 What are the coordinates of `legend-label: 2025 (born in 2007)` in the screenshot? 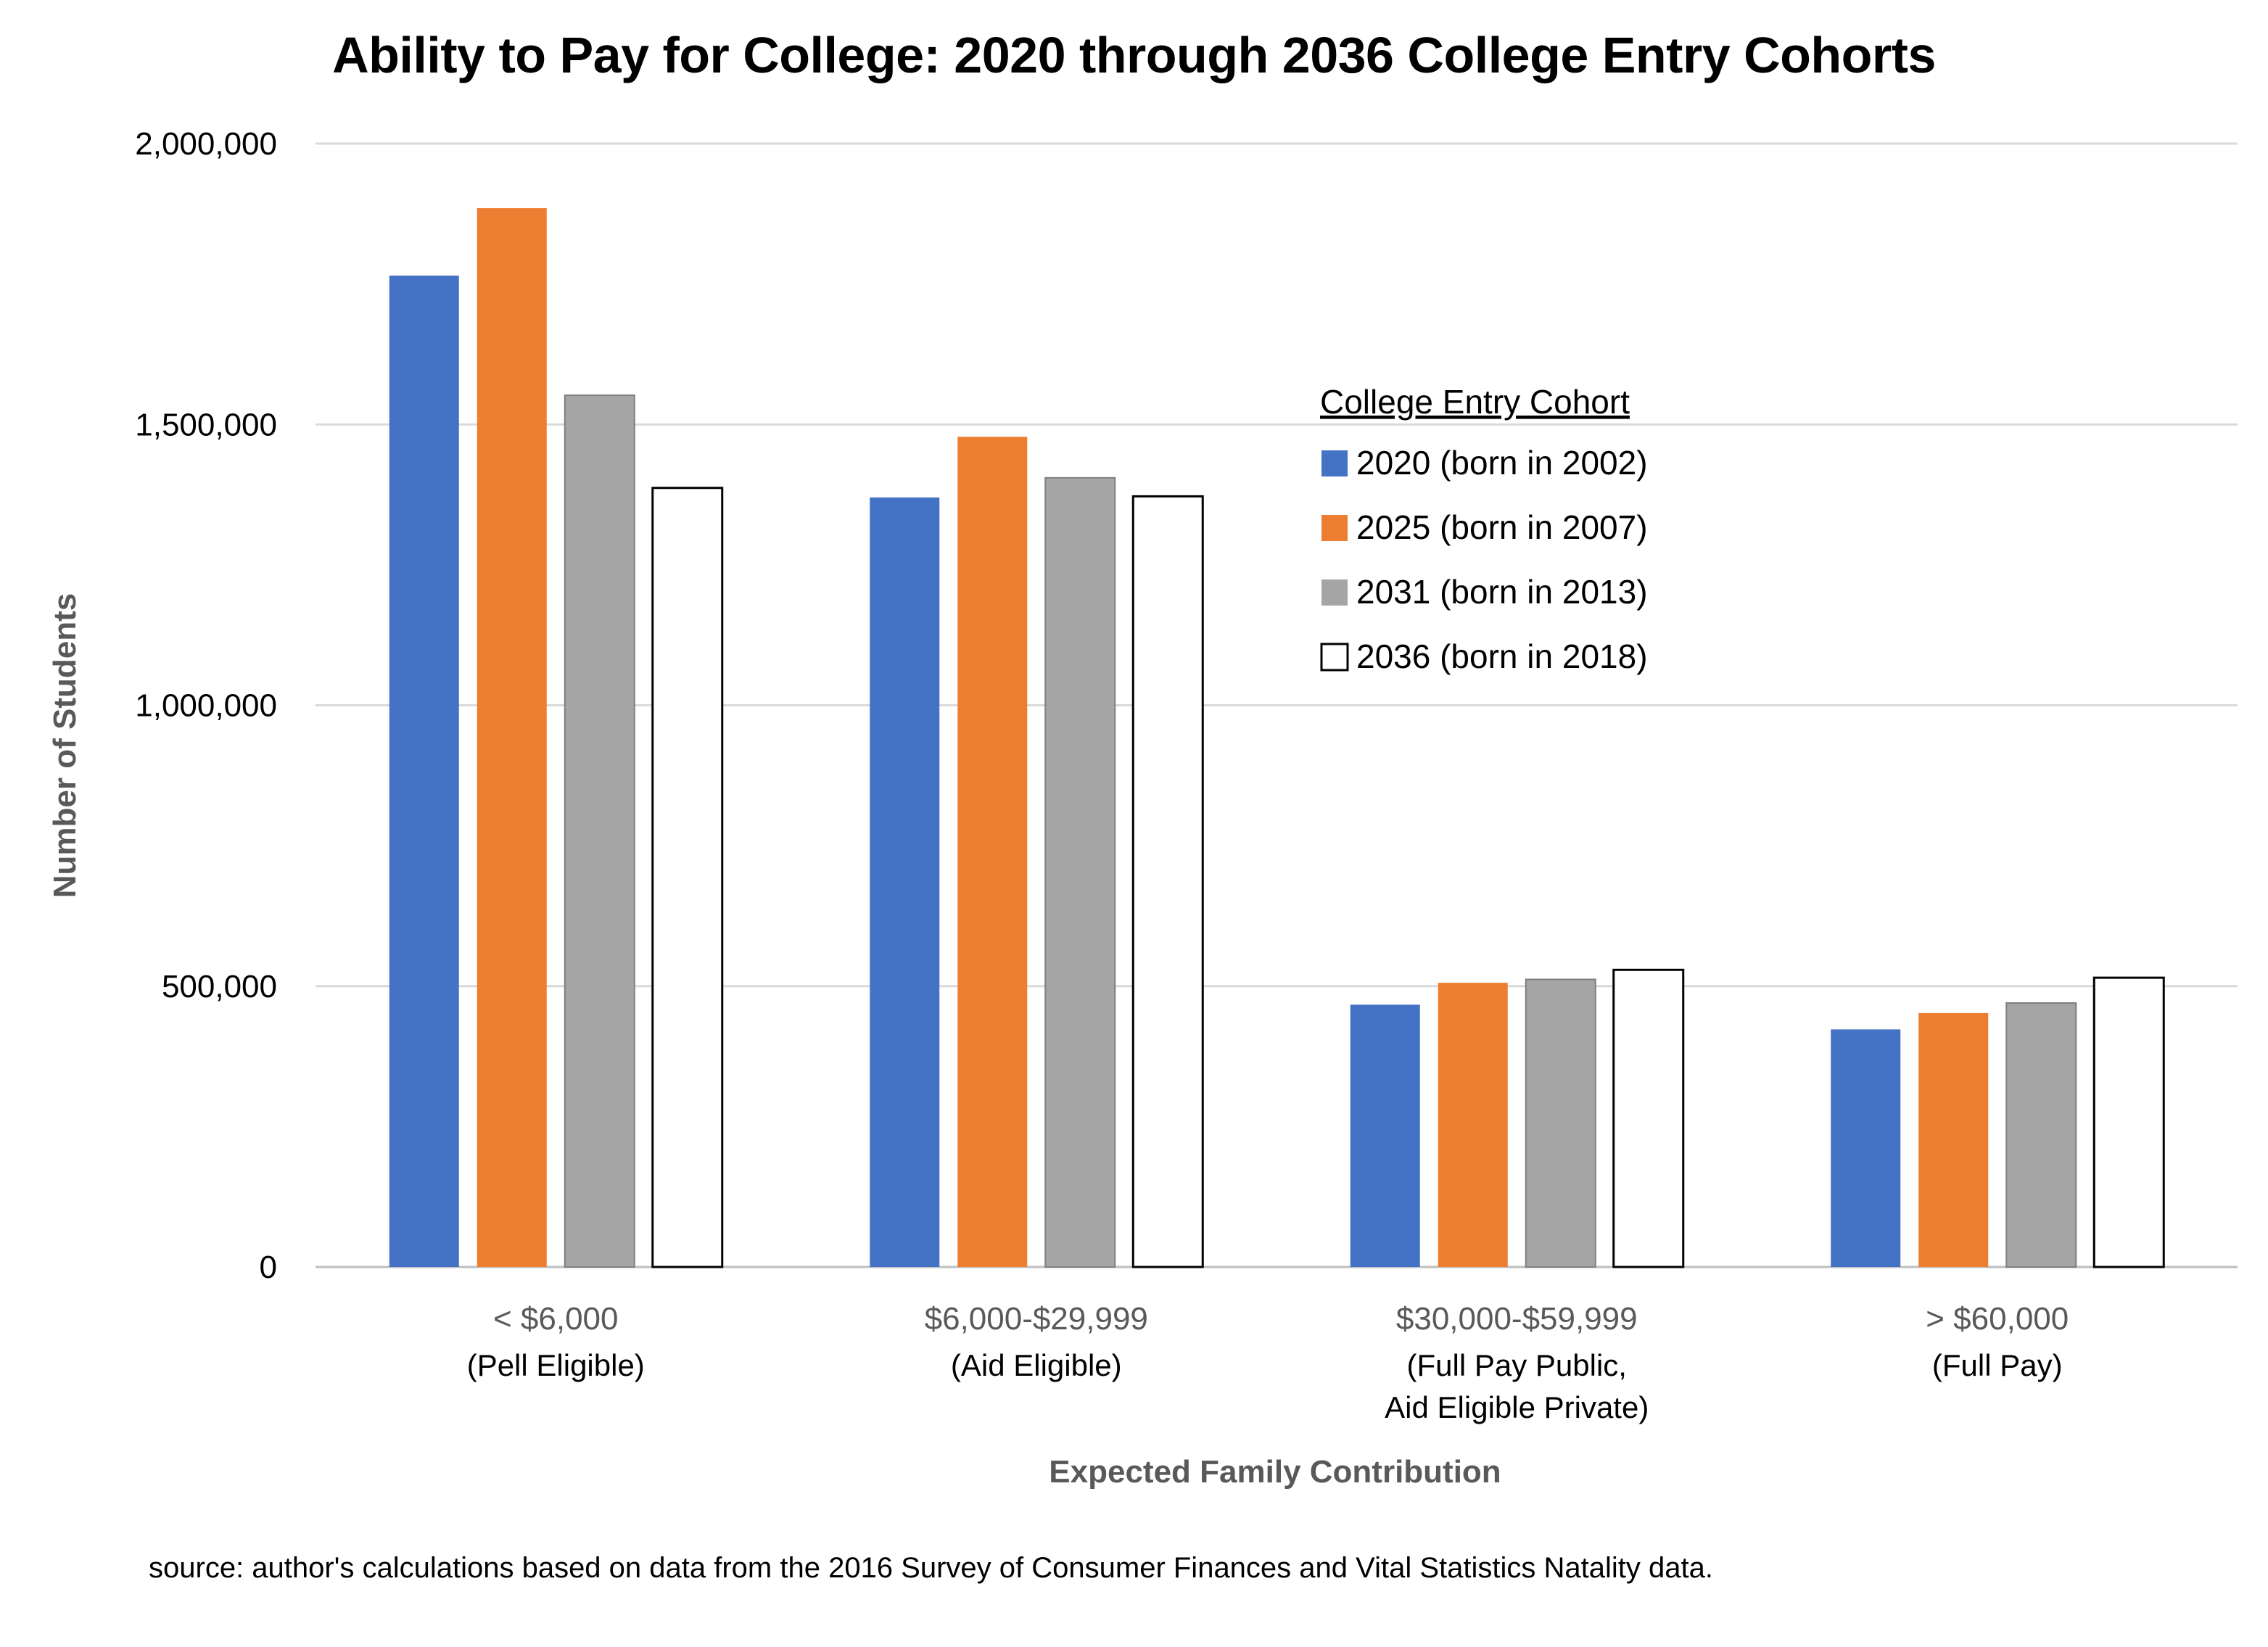 It's located at (1502, 527).